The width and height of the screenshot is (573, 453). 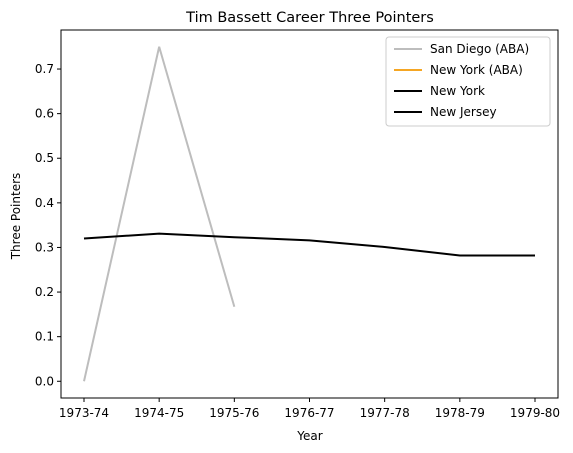 I want to click on x-tick-label: 1973-74, so click(x=84, y=413).